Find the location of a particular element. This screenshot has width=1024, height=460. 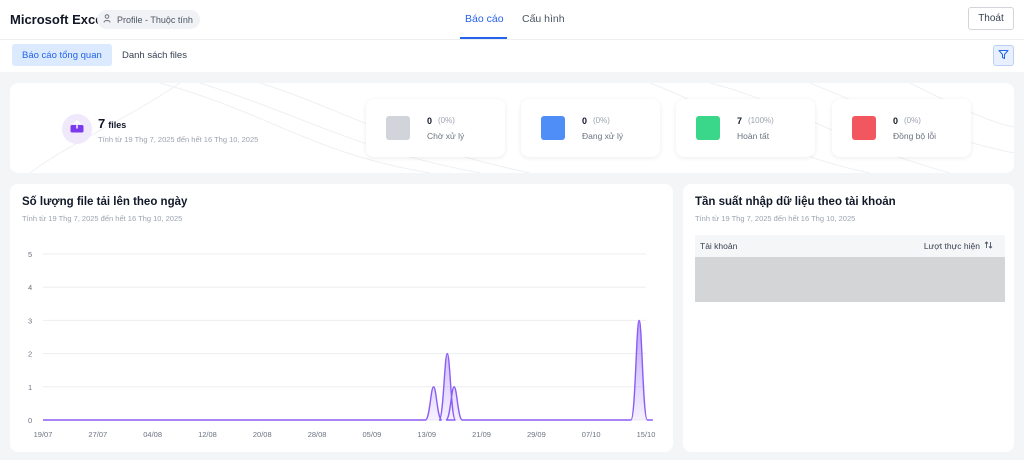

profile-chip-label: Profile - Thuộc tính is located at coordinates (155, 19).